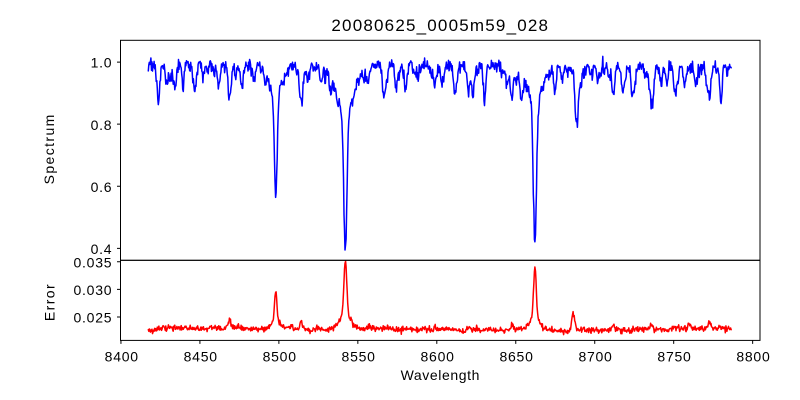 This screenshot has height=400, width=800. I want to click on svg-text: 0.030, so click(93, 290).